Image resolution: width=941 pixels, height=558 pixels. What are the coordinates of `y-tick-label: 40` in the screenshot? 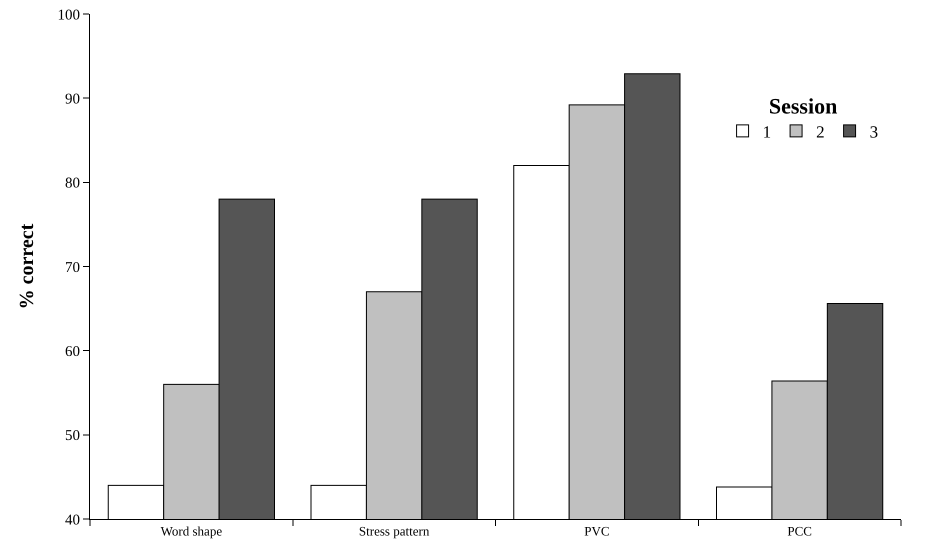 It's located at (72, 520).